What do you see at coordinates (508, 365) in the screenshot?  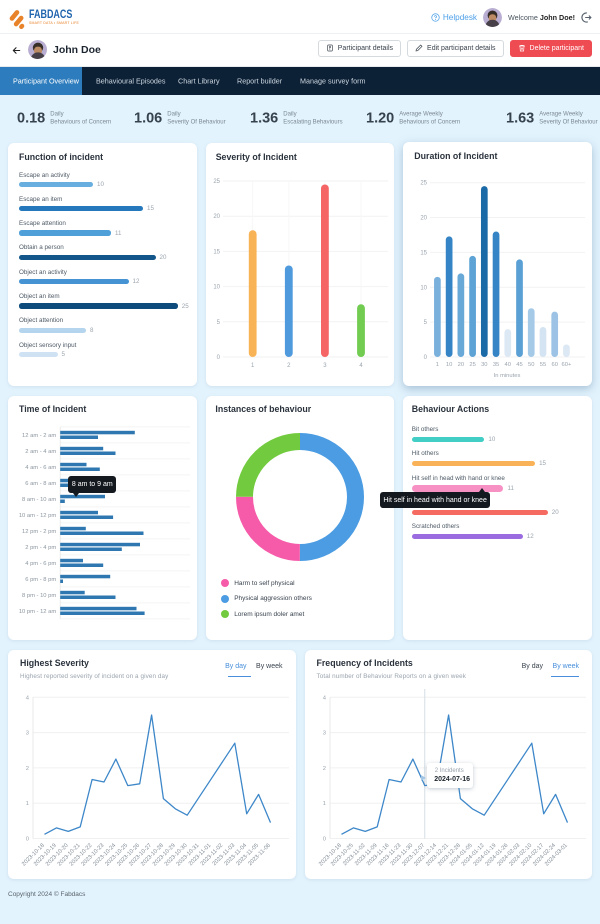 I see `svg-text: 40` at bounding box center [508, 365].